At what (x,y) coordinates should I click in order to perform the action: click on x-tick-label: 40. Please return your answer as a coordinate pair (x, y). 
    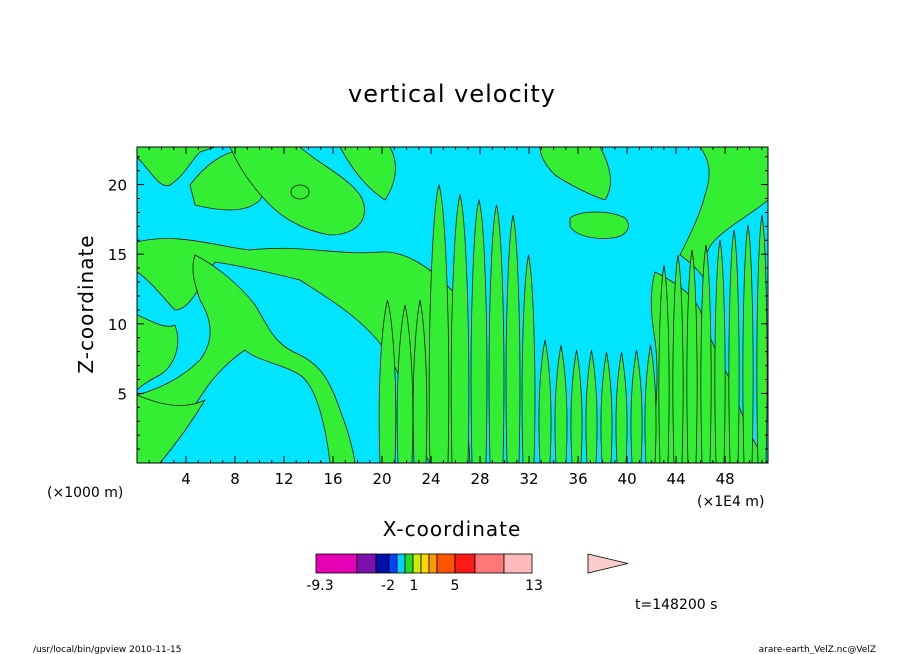
    Looking at the image, I should click on (627, 479).